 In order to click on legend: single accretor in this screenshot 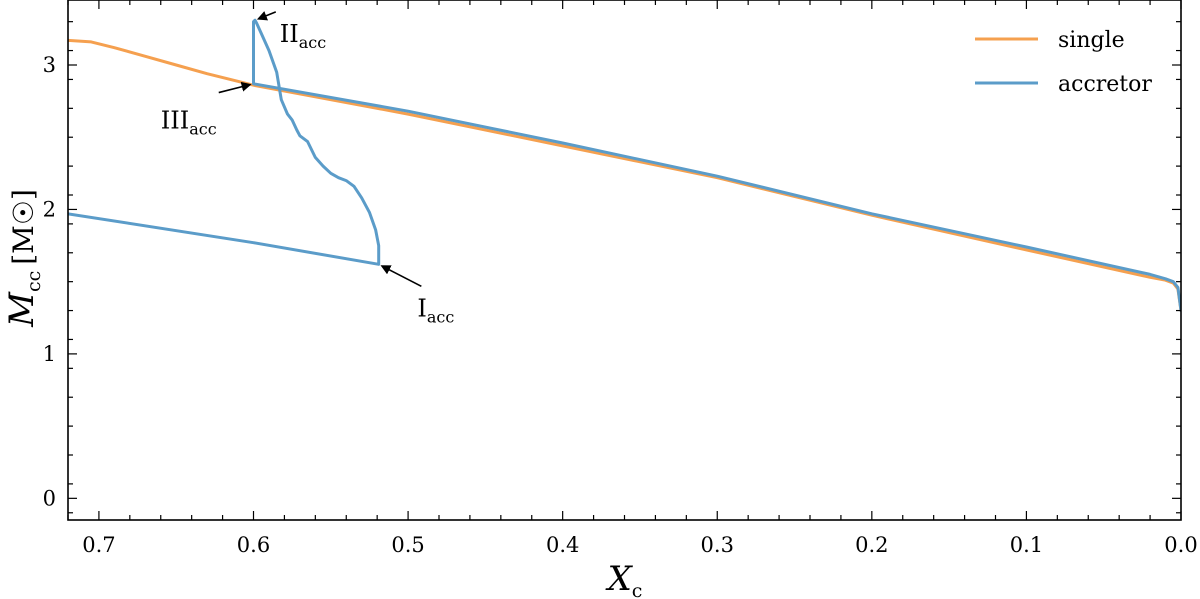, I will do `click(1063, 62)`.